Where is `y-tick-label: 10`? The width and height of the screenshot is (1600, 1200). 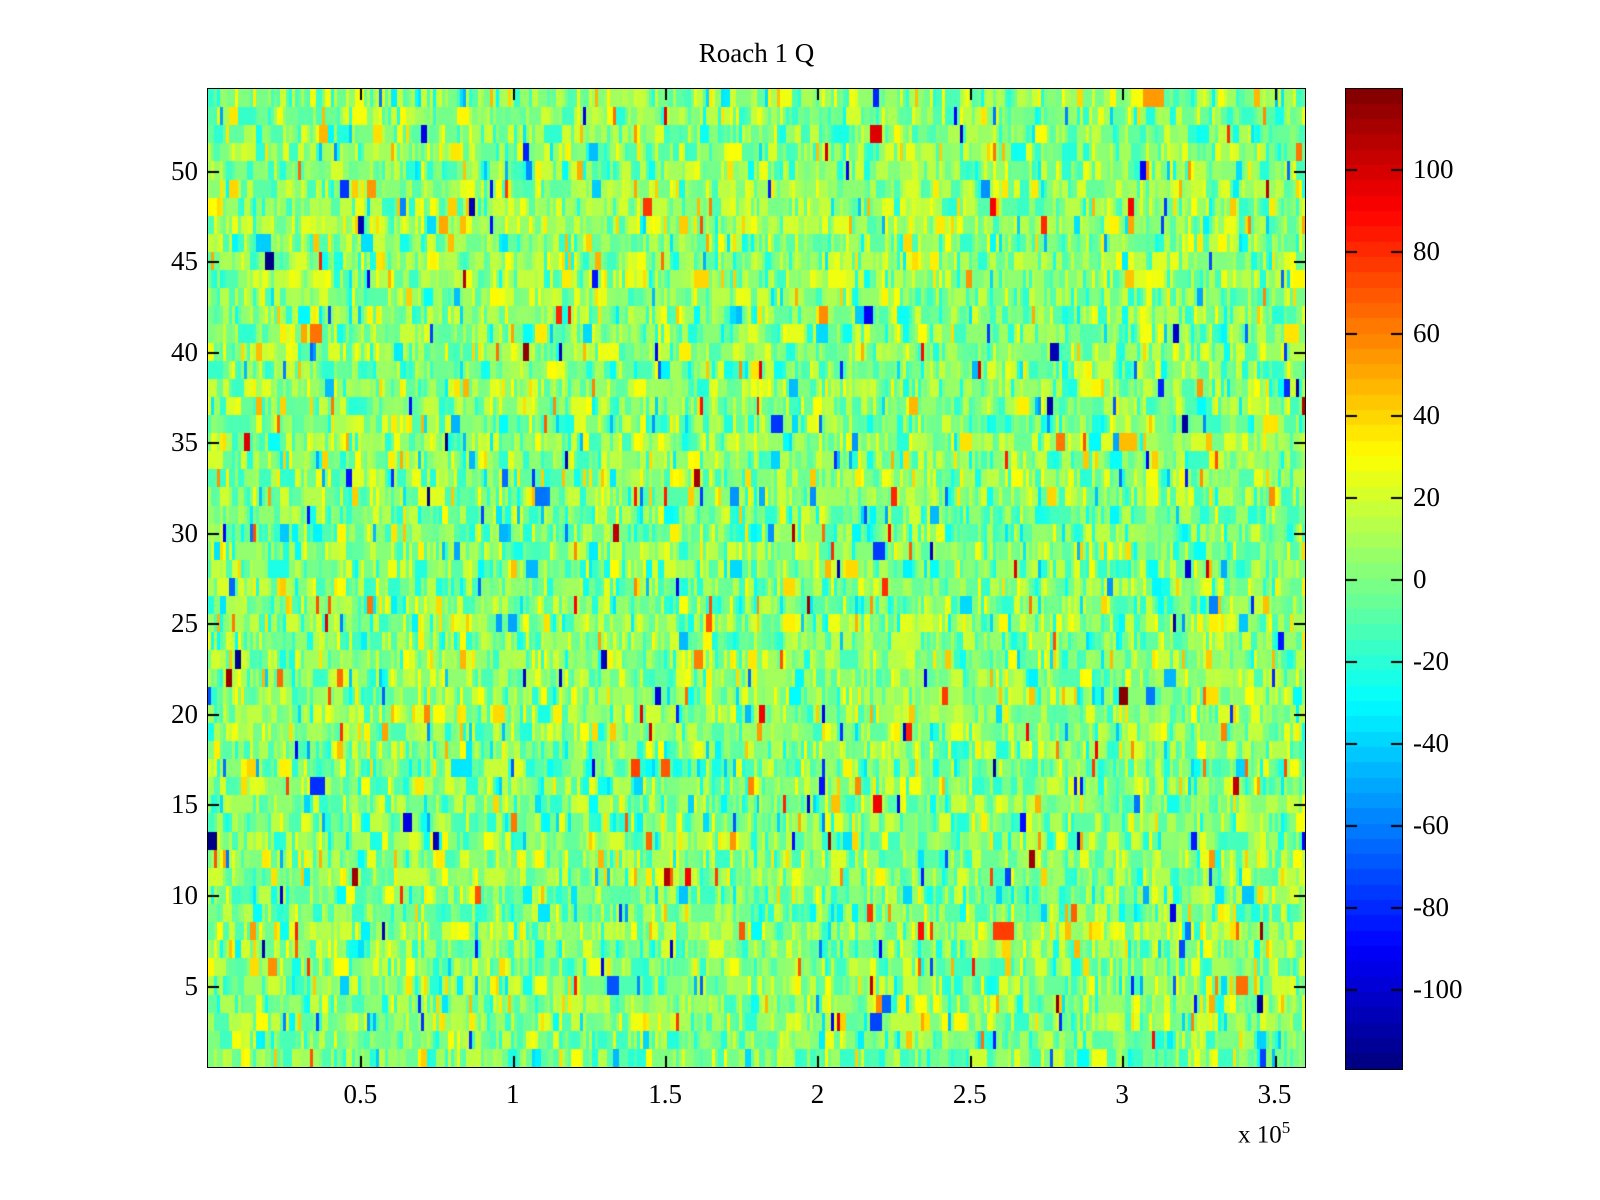
y-tick-label: 10 is located at coordinates (184, 894).